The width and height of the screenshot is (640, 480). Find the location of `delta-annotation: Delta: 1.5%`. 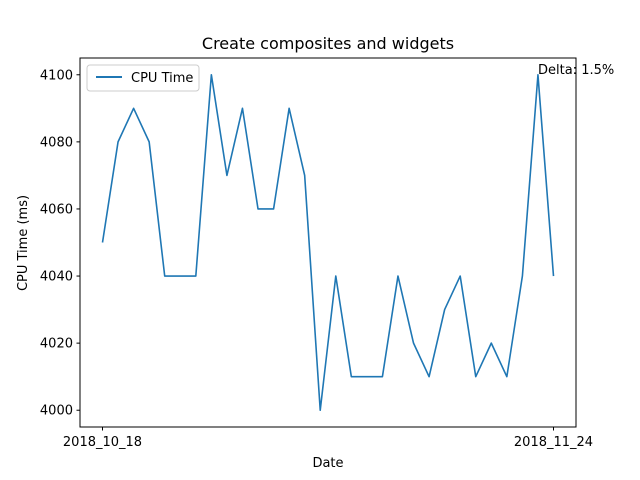

delta-annotation: Delta: 1.5% is located at coordinates (576, 70).